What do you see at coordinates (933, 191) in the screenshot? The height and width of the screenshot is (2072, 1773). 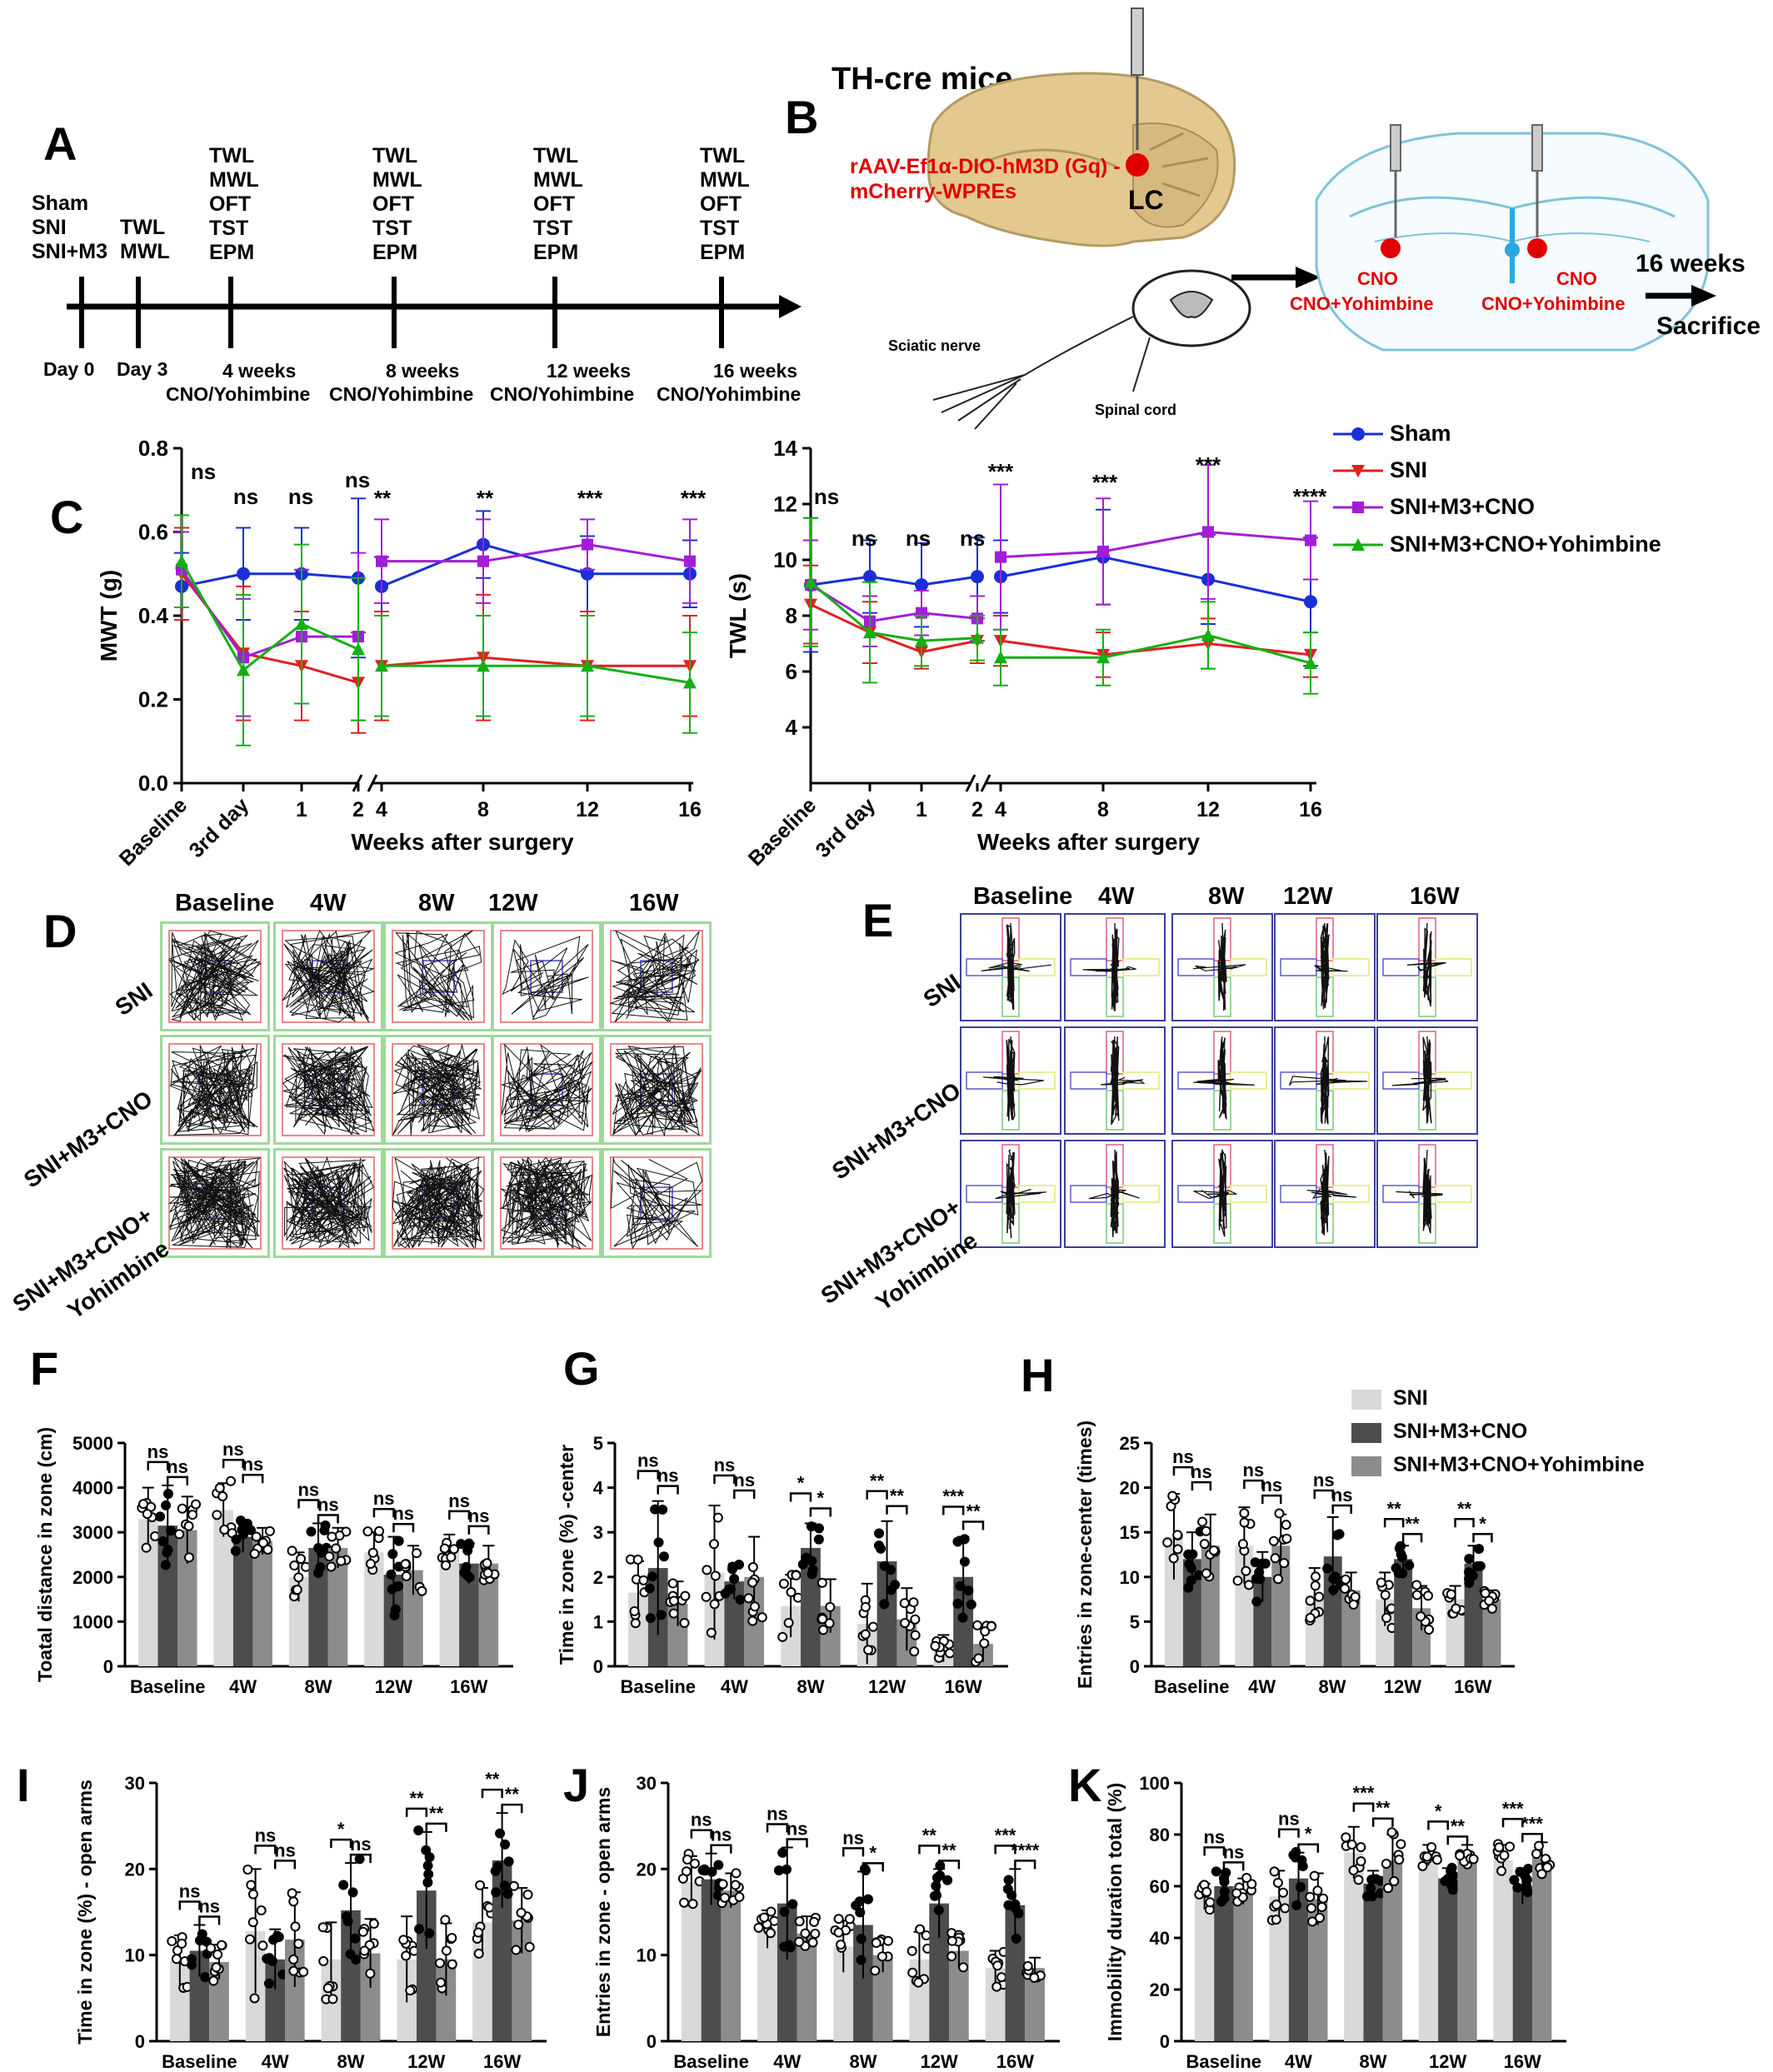 I see `virus-line-2: mCherry-WPREs` at bounding box center [933, 191].